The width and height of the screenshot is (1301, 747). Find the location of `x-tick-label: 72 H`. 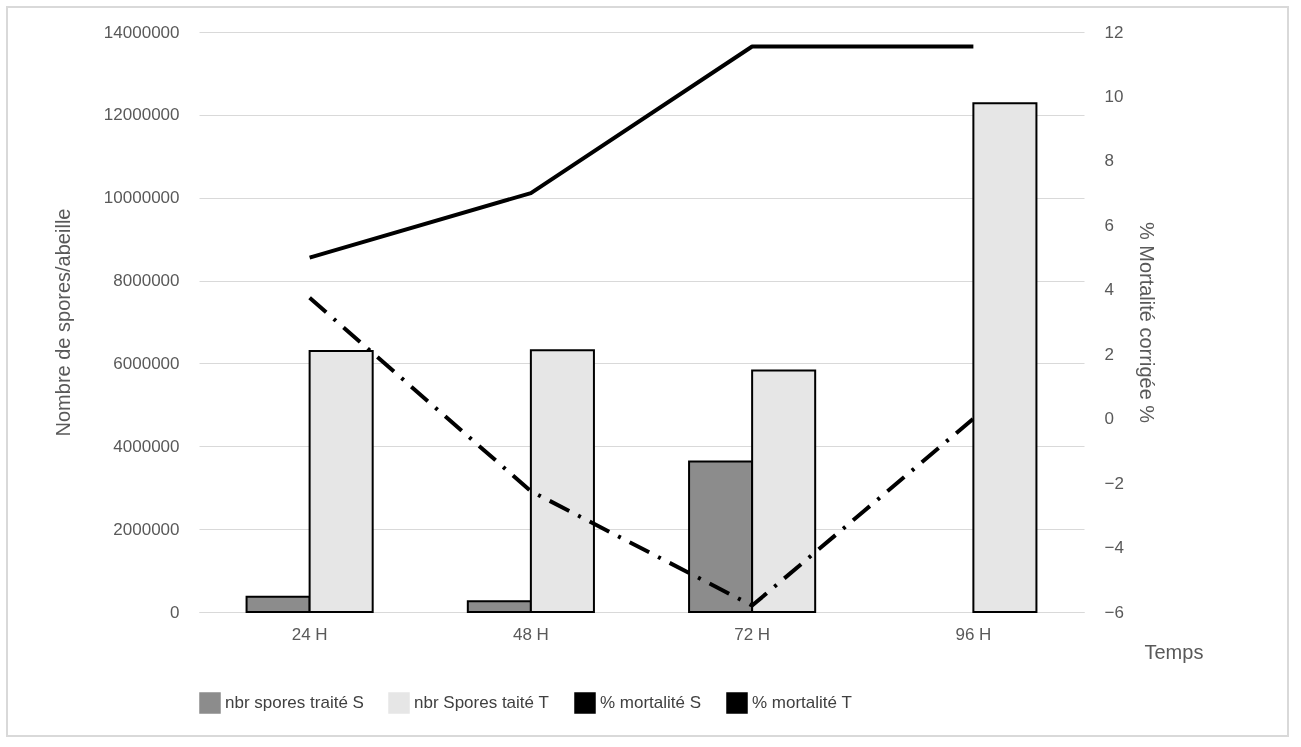

x-tick-label: 72 H is located at coordinates (752, 634).